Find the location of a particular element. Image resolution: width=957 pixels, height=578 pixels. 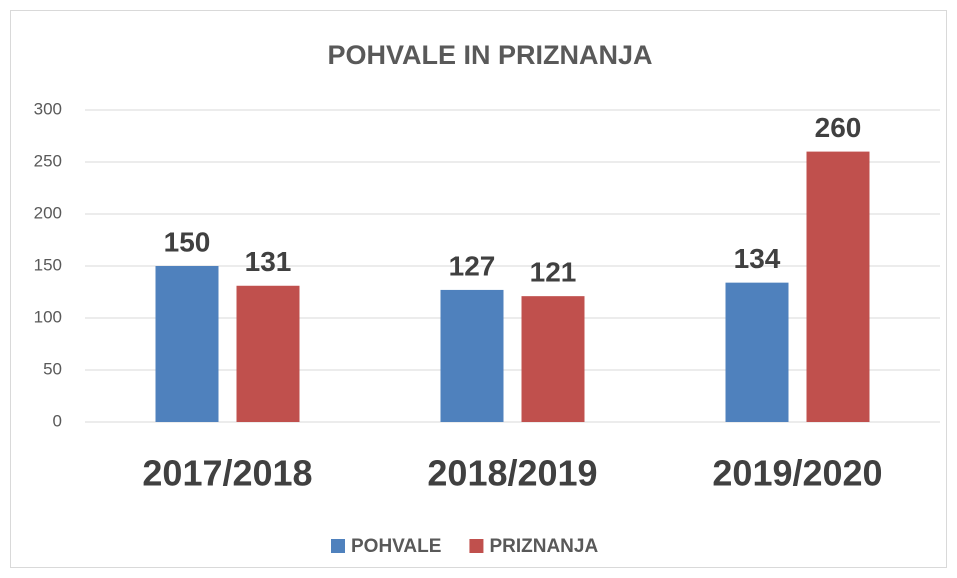

x-tick-label: 2017/2018 is located at coordinates (227, 473).